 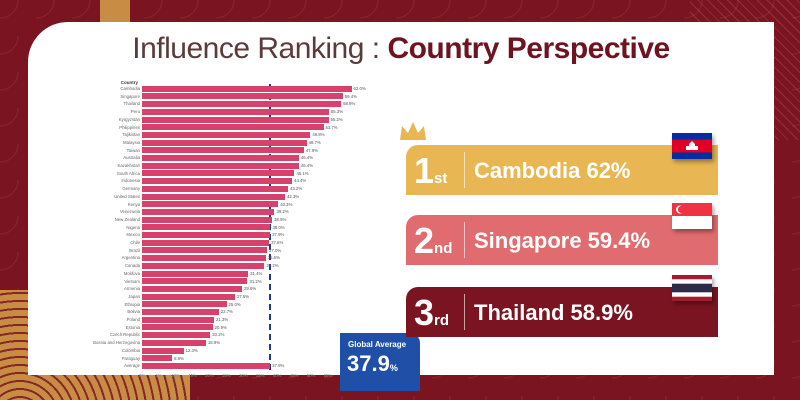 I want to click on row-label: Average, so click(x=132, y=366).